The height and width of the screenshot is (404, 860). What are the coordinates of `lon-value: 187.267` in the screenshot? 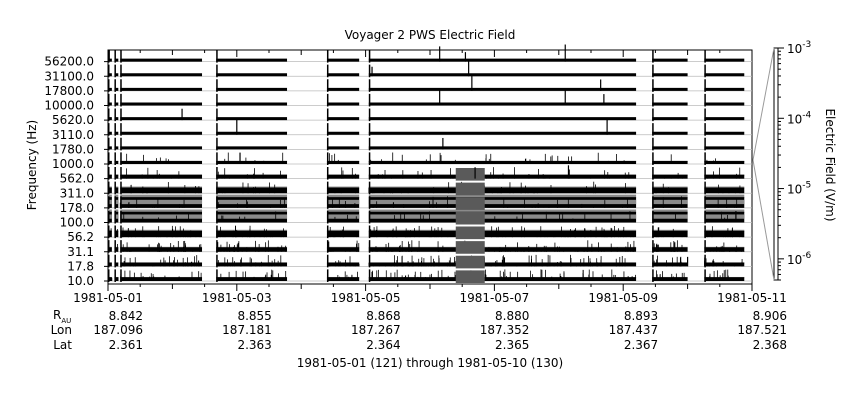 It's located at (376, 330).